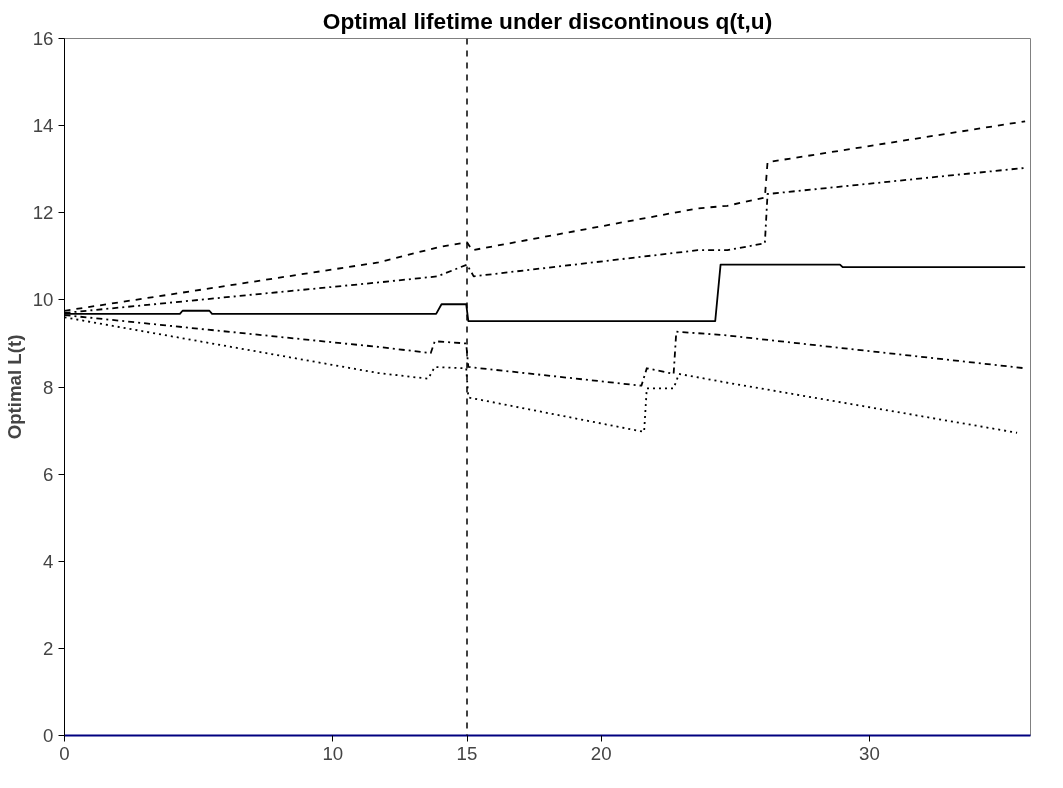  I want to click on x-tick-label: 0, so click(64, 753).